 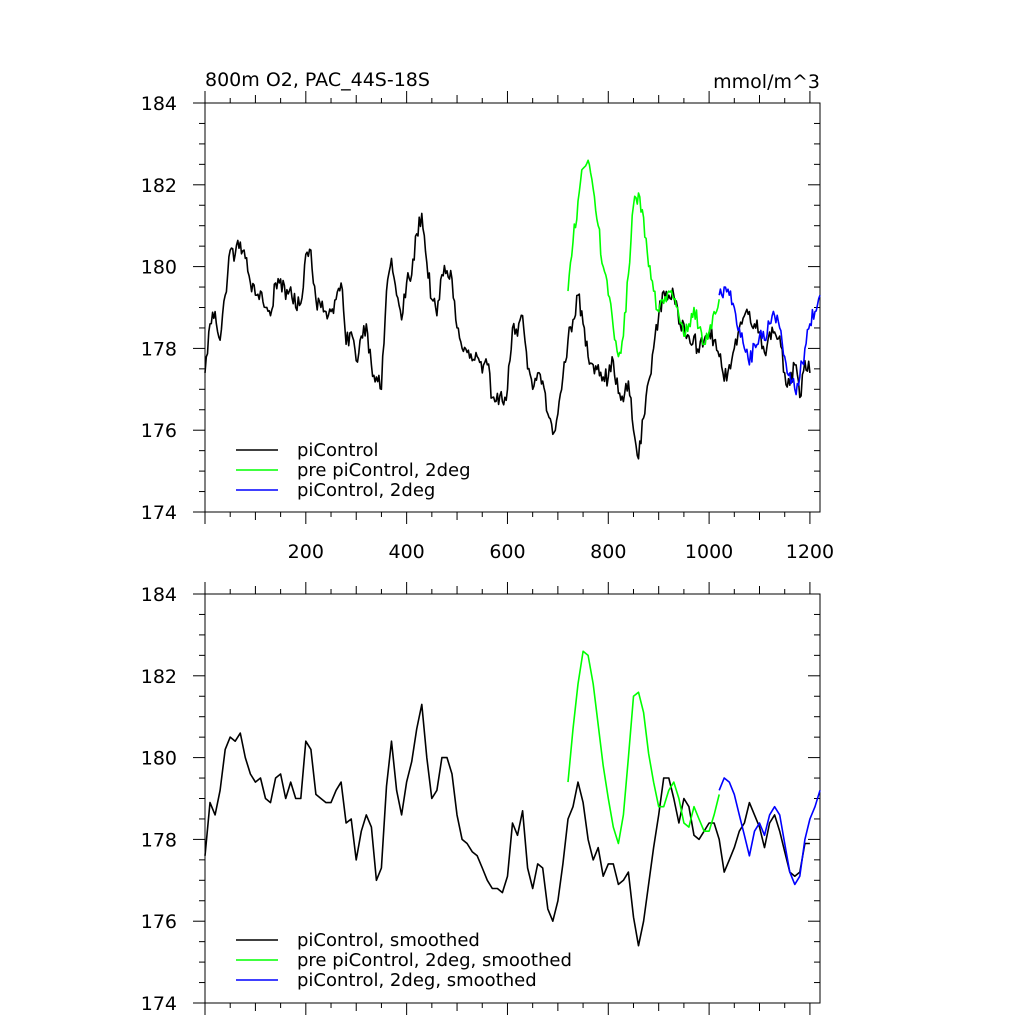 What do you see at coordinates (388, 940) in the screenshot?
I see `legend-label: piControl, smoothed` at bounding box center [388, 940].